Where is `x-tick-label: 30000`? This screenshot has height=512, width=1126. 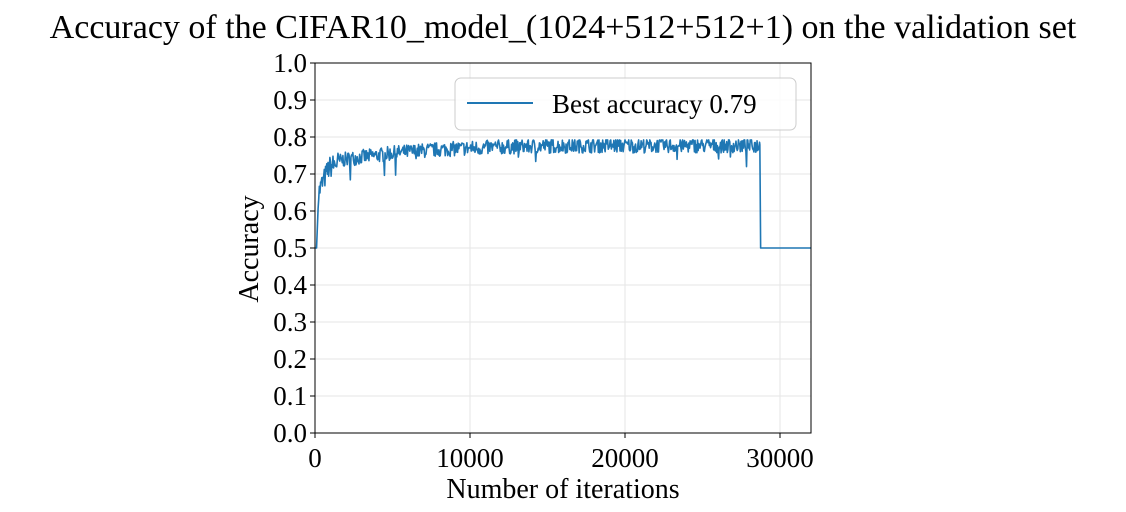
x-tick-label: 30000 is located at coordinates (780, 458).